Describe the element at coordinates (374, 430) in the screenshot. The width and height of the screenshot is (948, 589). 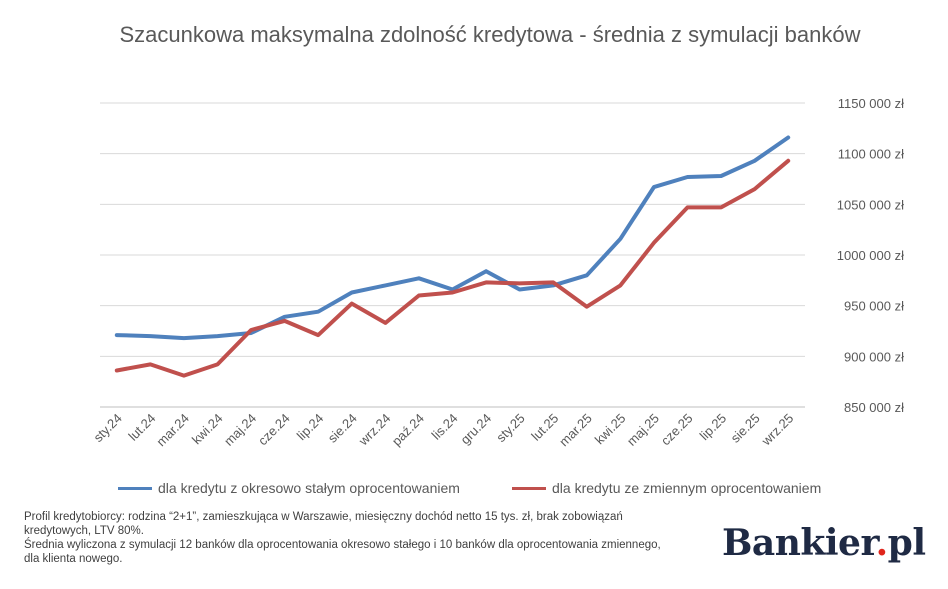
I see `x-tick-label: wrz.24` at that location.